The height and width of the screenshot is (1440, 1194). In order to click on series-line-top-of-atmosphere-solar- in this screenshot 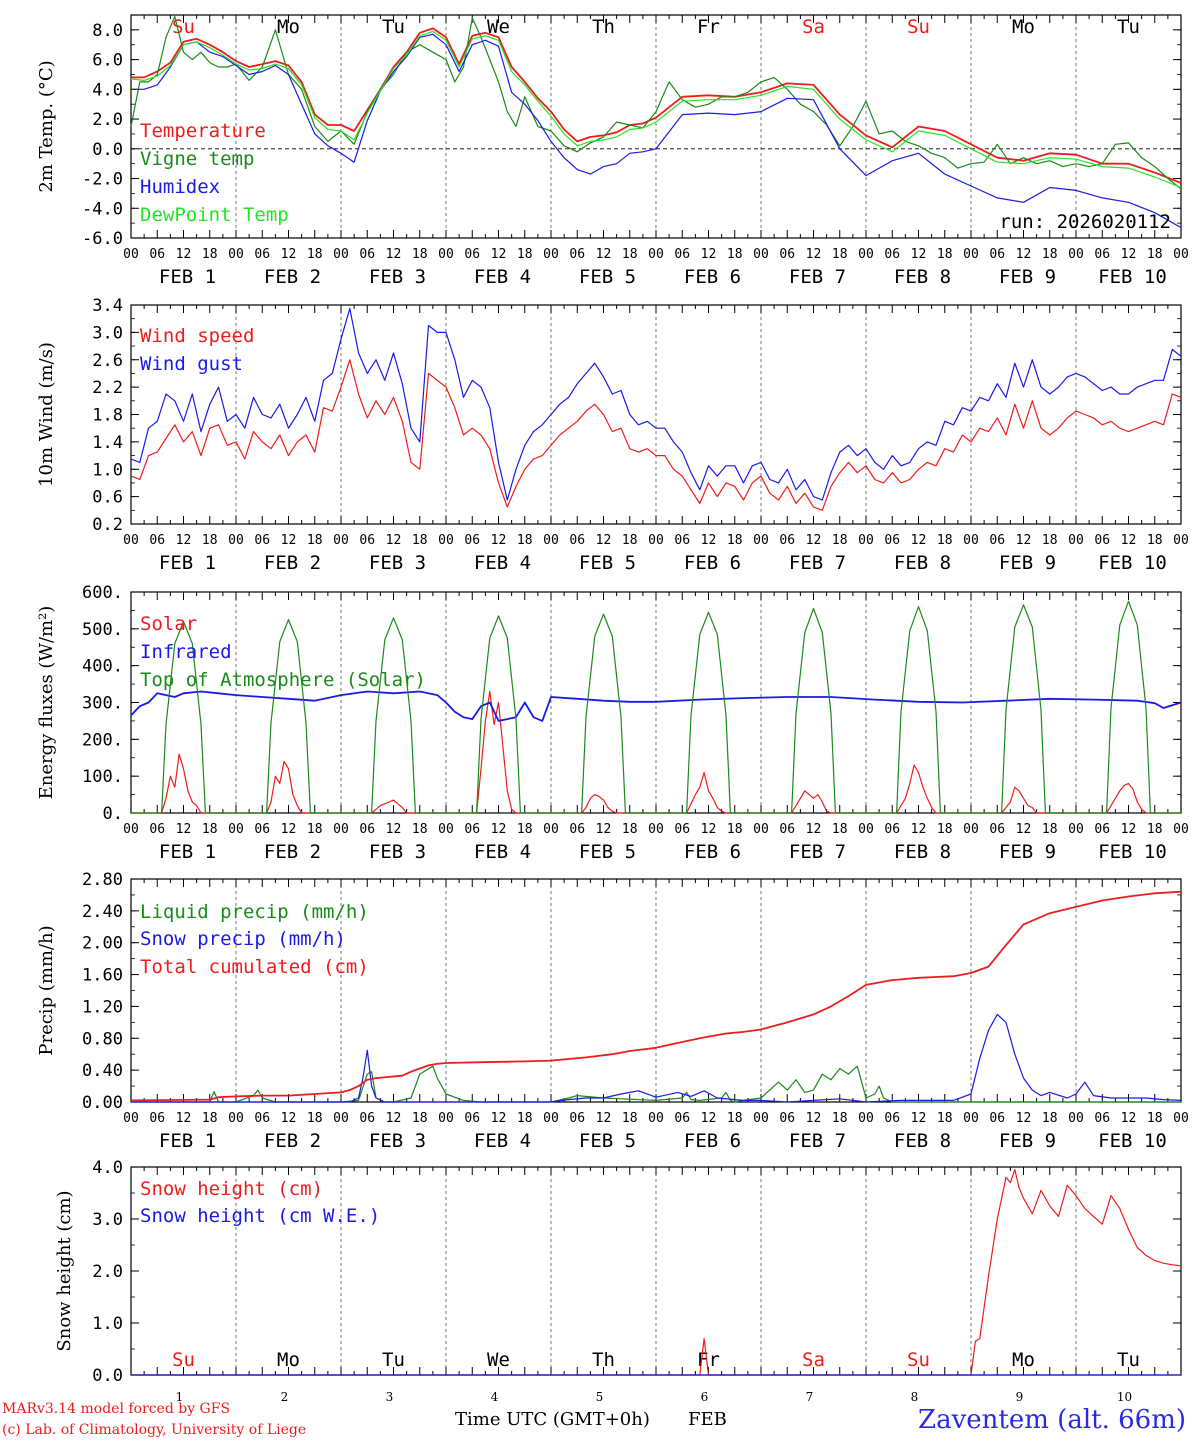, I will do `click(656, 707)`.